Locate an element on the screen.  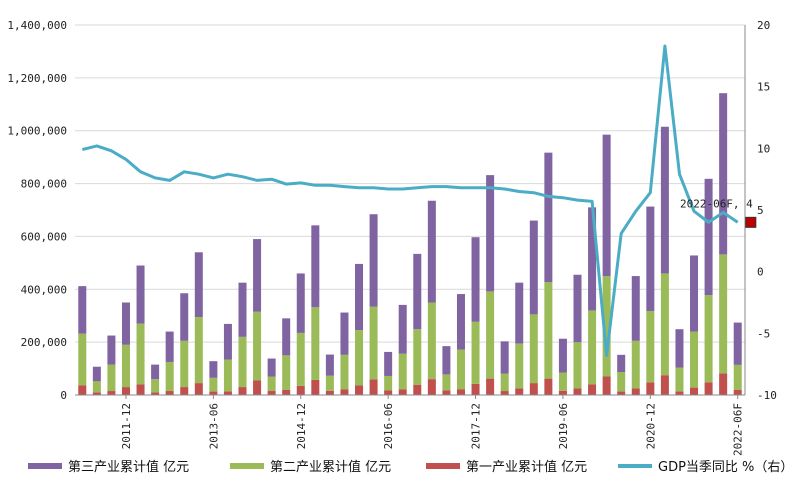
x-tick-label: 2011-12 is located at coordinates (126, 426).